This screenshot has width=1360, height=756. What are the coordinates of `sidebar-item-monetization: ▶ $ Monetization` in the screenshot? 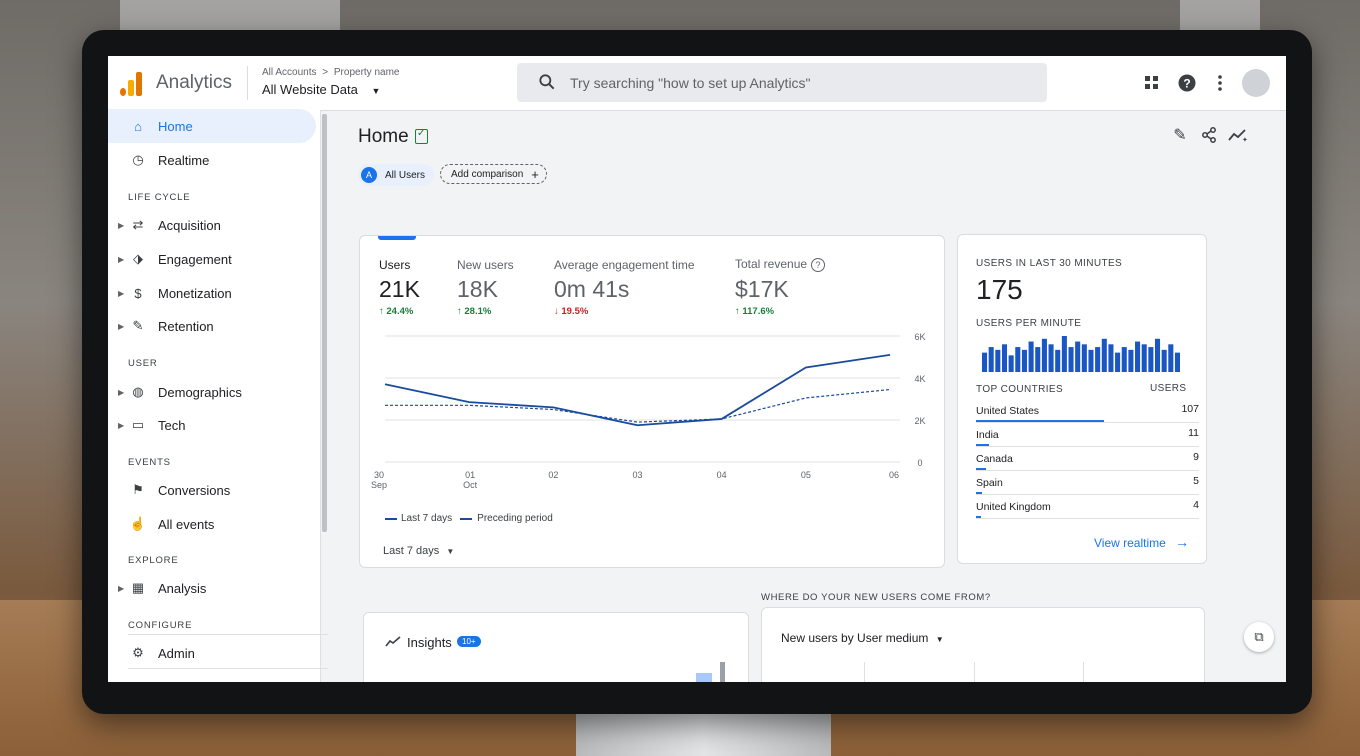 It's located at (212, 293).